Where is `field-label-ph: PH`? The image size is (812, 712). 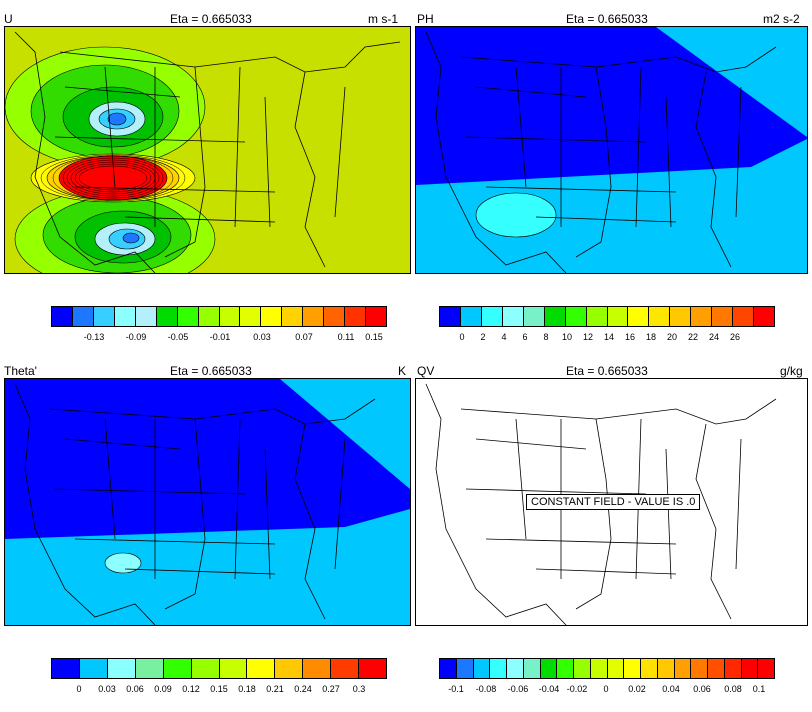 field-label-ph: PH is located at coordinates (425, 19).